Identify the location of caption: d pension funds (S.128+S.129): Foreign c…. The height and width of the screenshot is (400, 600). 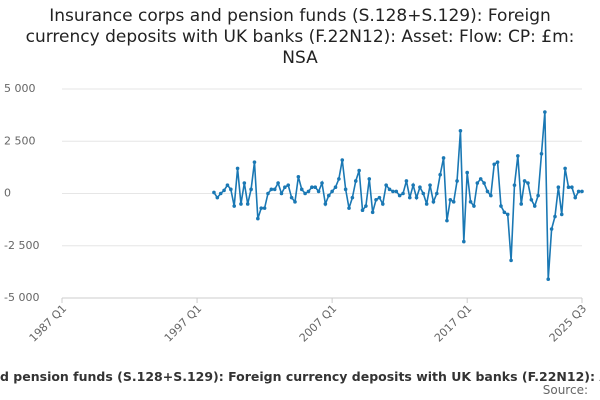
(300, 376).